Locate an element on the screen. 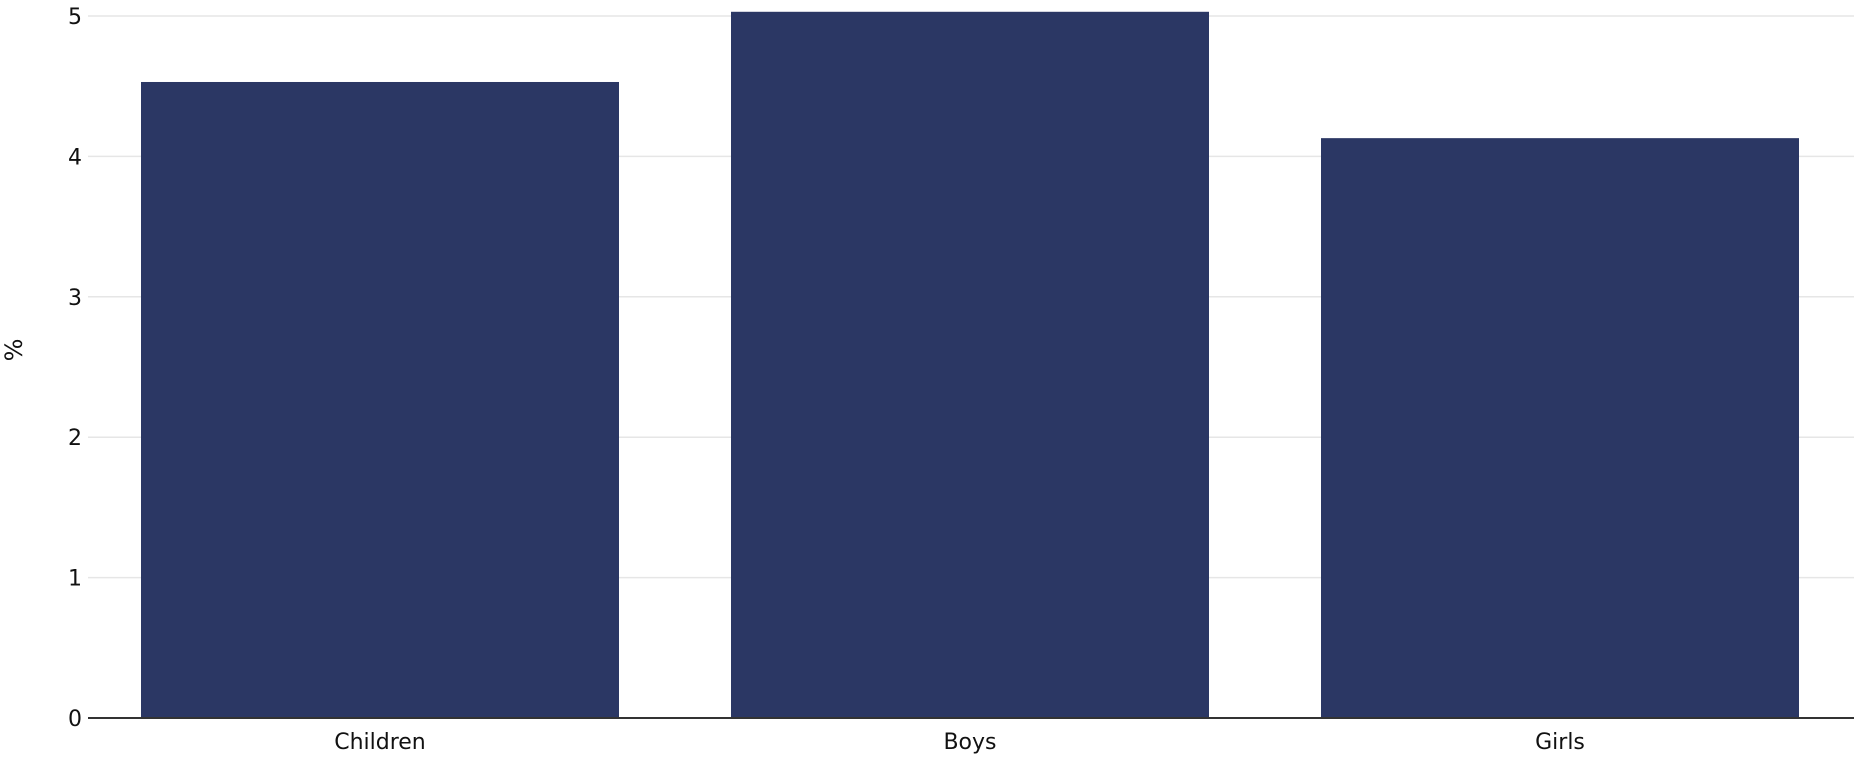 The width and height of the screenshot is (1854, 758). y-tick-label: 4 is located at coordinates (75, 157).